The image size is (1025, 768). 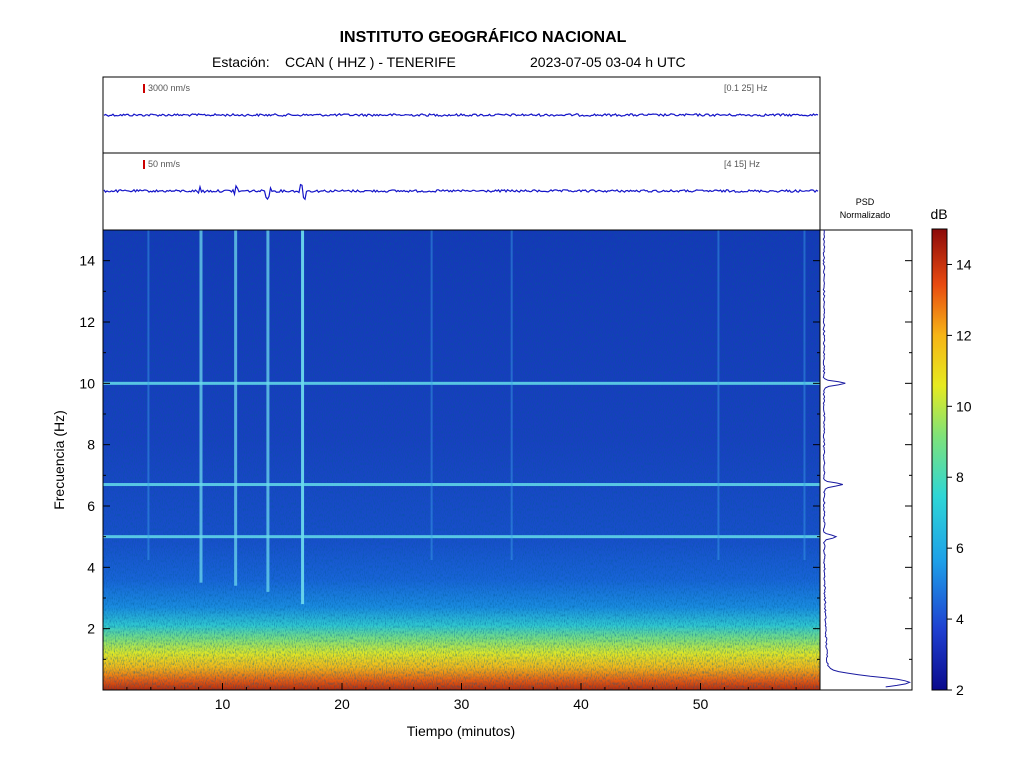 What do you see at coordinates (87, 383) in the screenshot?
I see `y-tick-label: 10` at bounding box center [87, 383].